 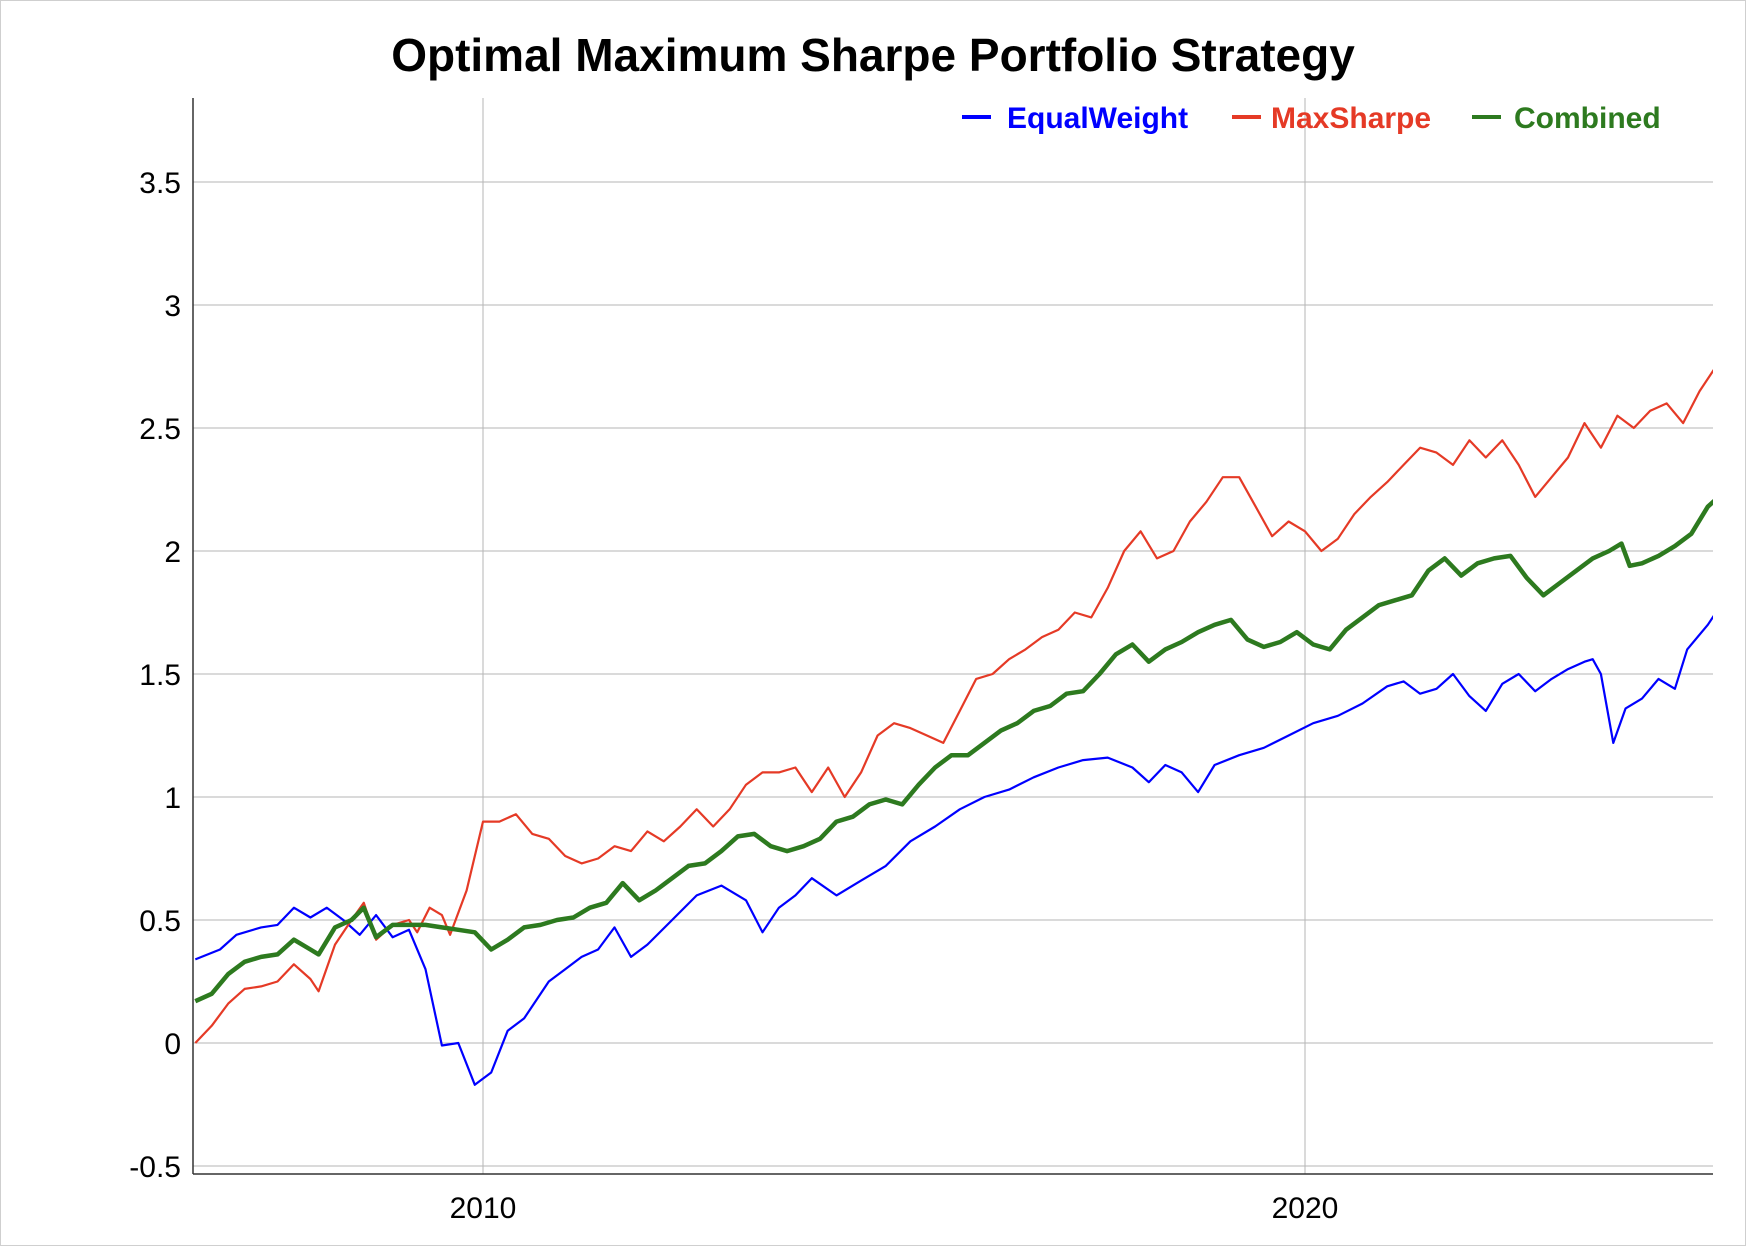 What do you see at coordinates (1351, 118) in the screenshot?
I see `legend-label-maxsharpe: MaxSharpe` at bounding box center [1351, 118].